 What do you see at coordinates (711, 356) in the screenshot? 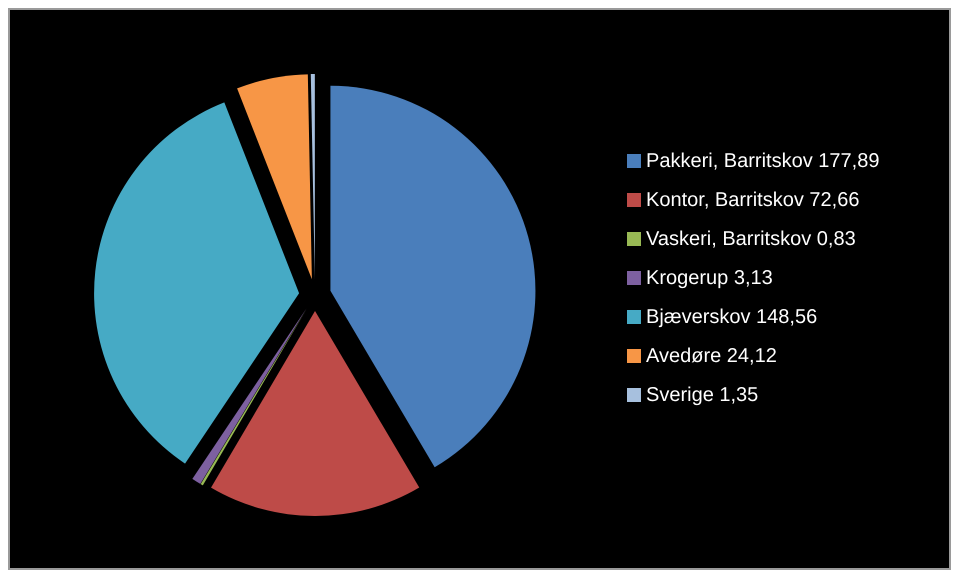
I see `legend-label: Avedøre 24,12` at bounding box center [711, 356].